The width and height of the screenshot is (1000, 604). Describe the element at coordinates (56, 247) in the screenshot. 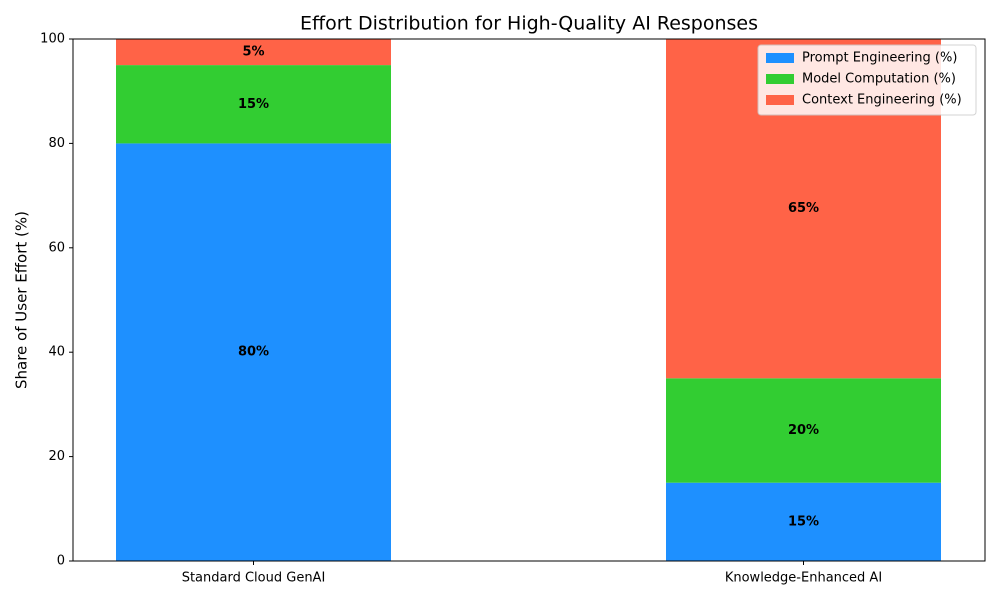

I see `y-tick-label: 60` at that location.